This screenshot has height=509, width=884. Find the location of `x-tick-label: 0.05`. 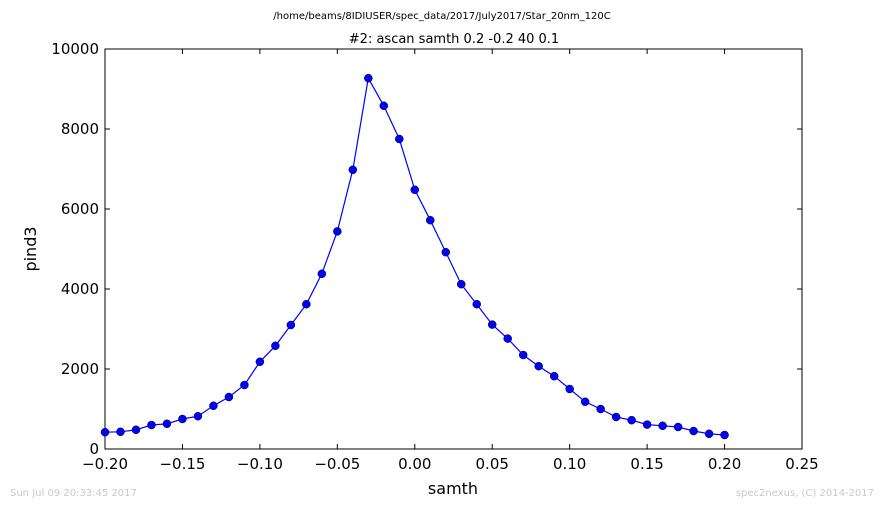

x-tick-label: 0.05 is located at coordinates (492, 464).